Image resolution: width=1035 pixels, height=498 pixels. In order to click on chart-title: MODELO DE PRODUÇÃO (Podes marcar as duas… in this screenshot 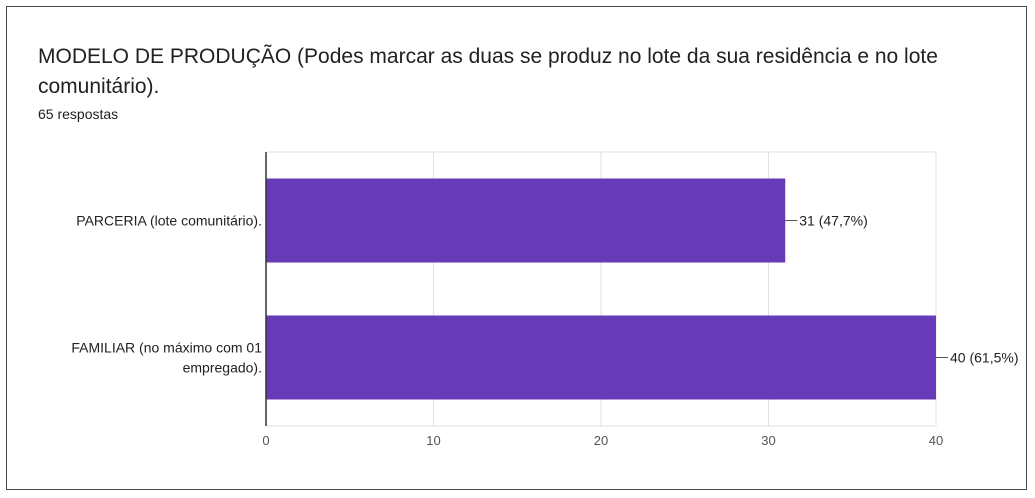, I will do `click(488, 71)`.